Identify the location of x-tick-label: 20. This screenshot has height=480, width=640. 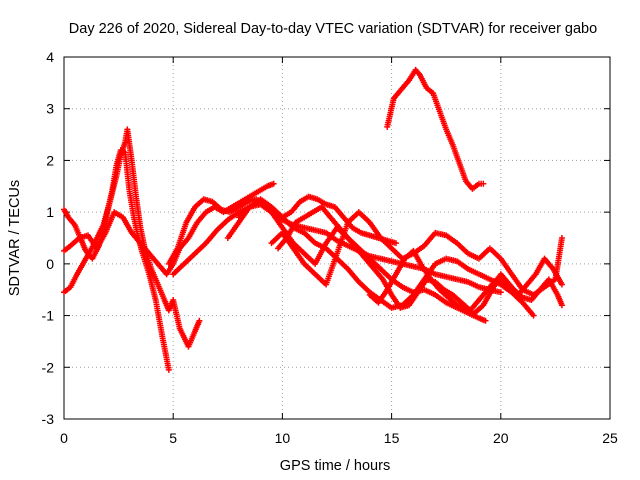
(501, 438).